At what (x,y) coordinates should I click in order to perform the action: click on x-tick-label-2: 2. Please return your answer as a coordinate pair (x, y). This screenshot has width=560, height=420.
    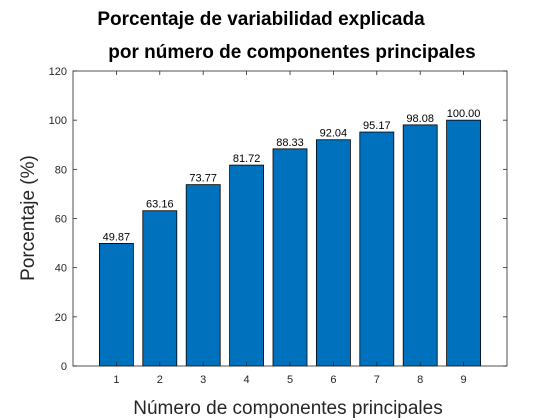
    Looking at the image, I should click on (160, 380).